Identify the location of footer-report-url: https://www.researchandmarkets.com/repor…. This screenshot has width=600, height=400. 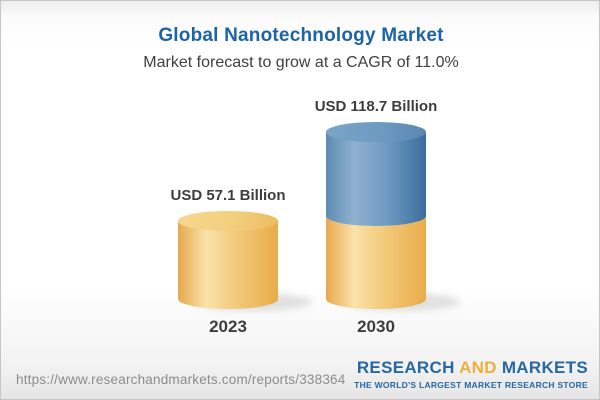
(181, 379).